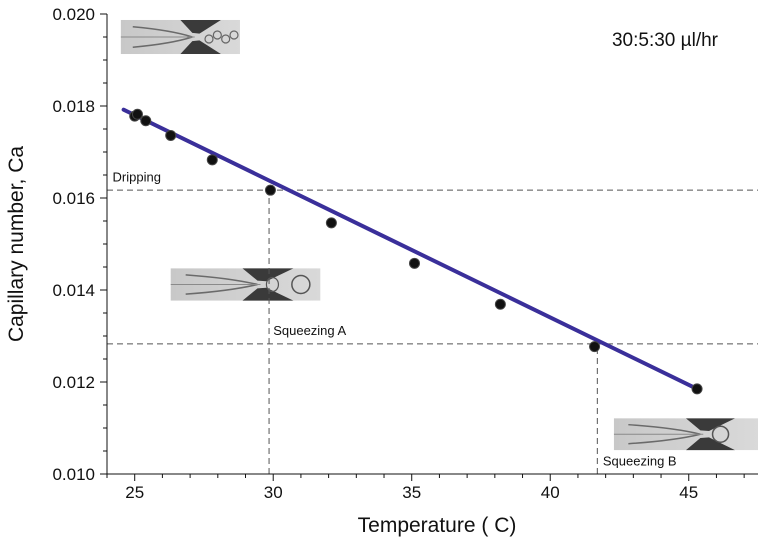  What do you see at coordinates (550, 492) in the screenshot?
I see `x-tick-label: 40` at bounding box center [550, 492].